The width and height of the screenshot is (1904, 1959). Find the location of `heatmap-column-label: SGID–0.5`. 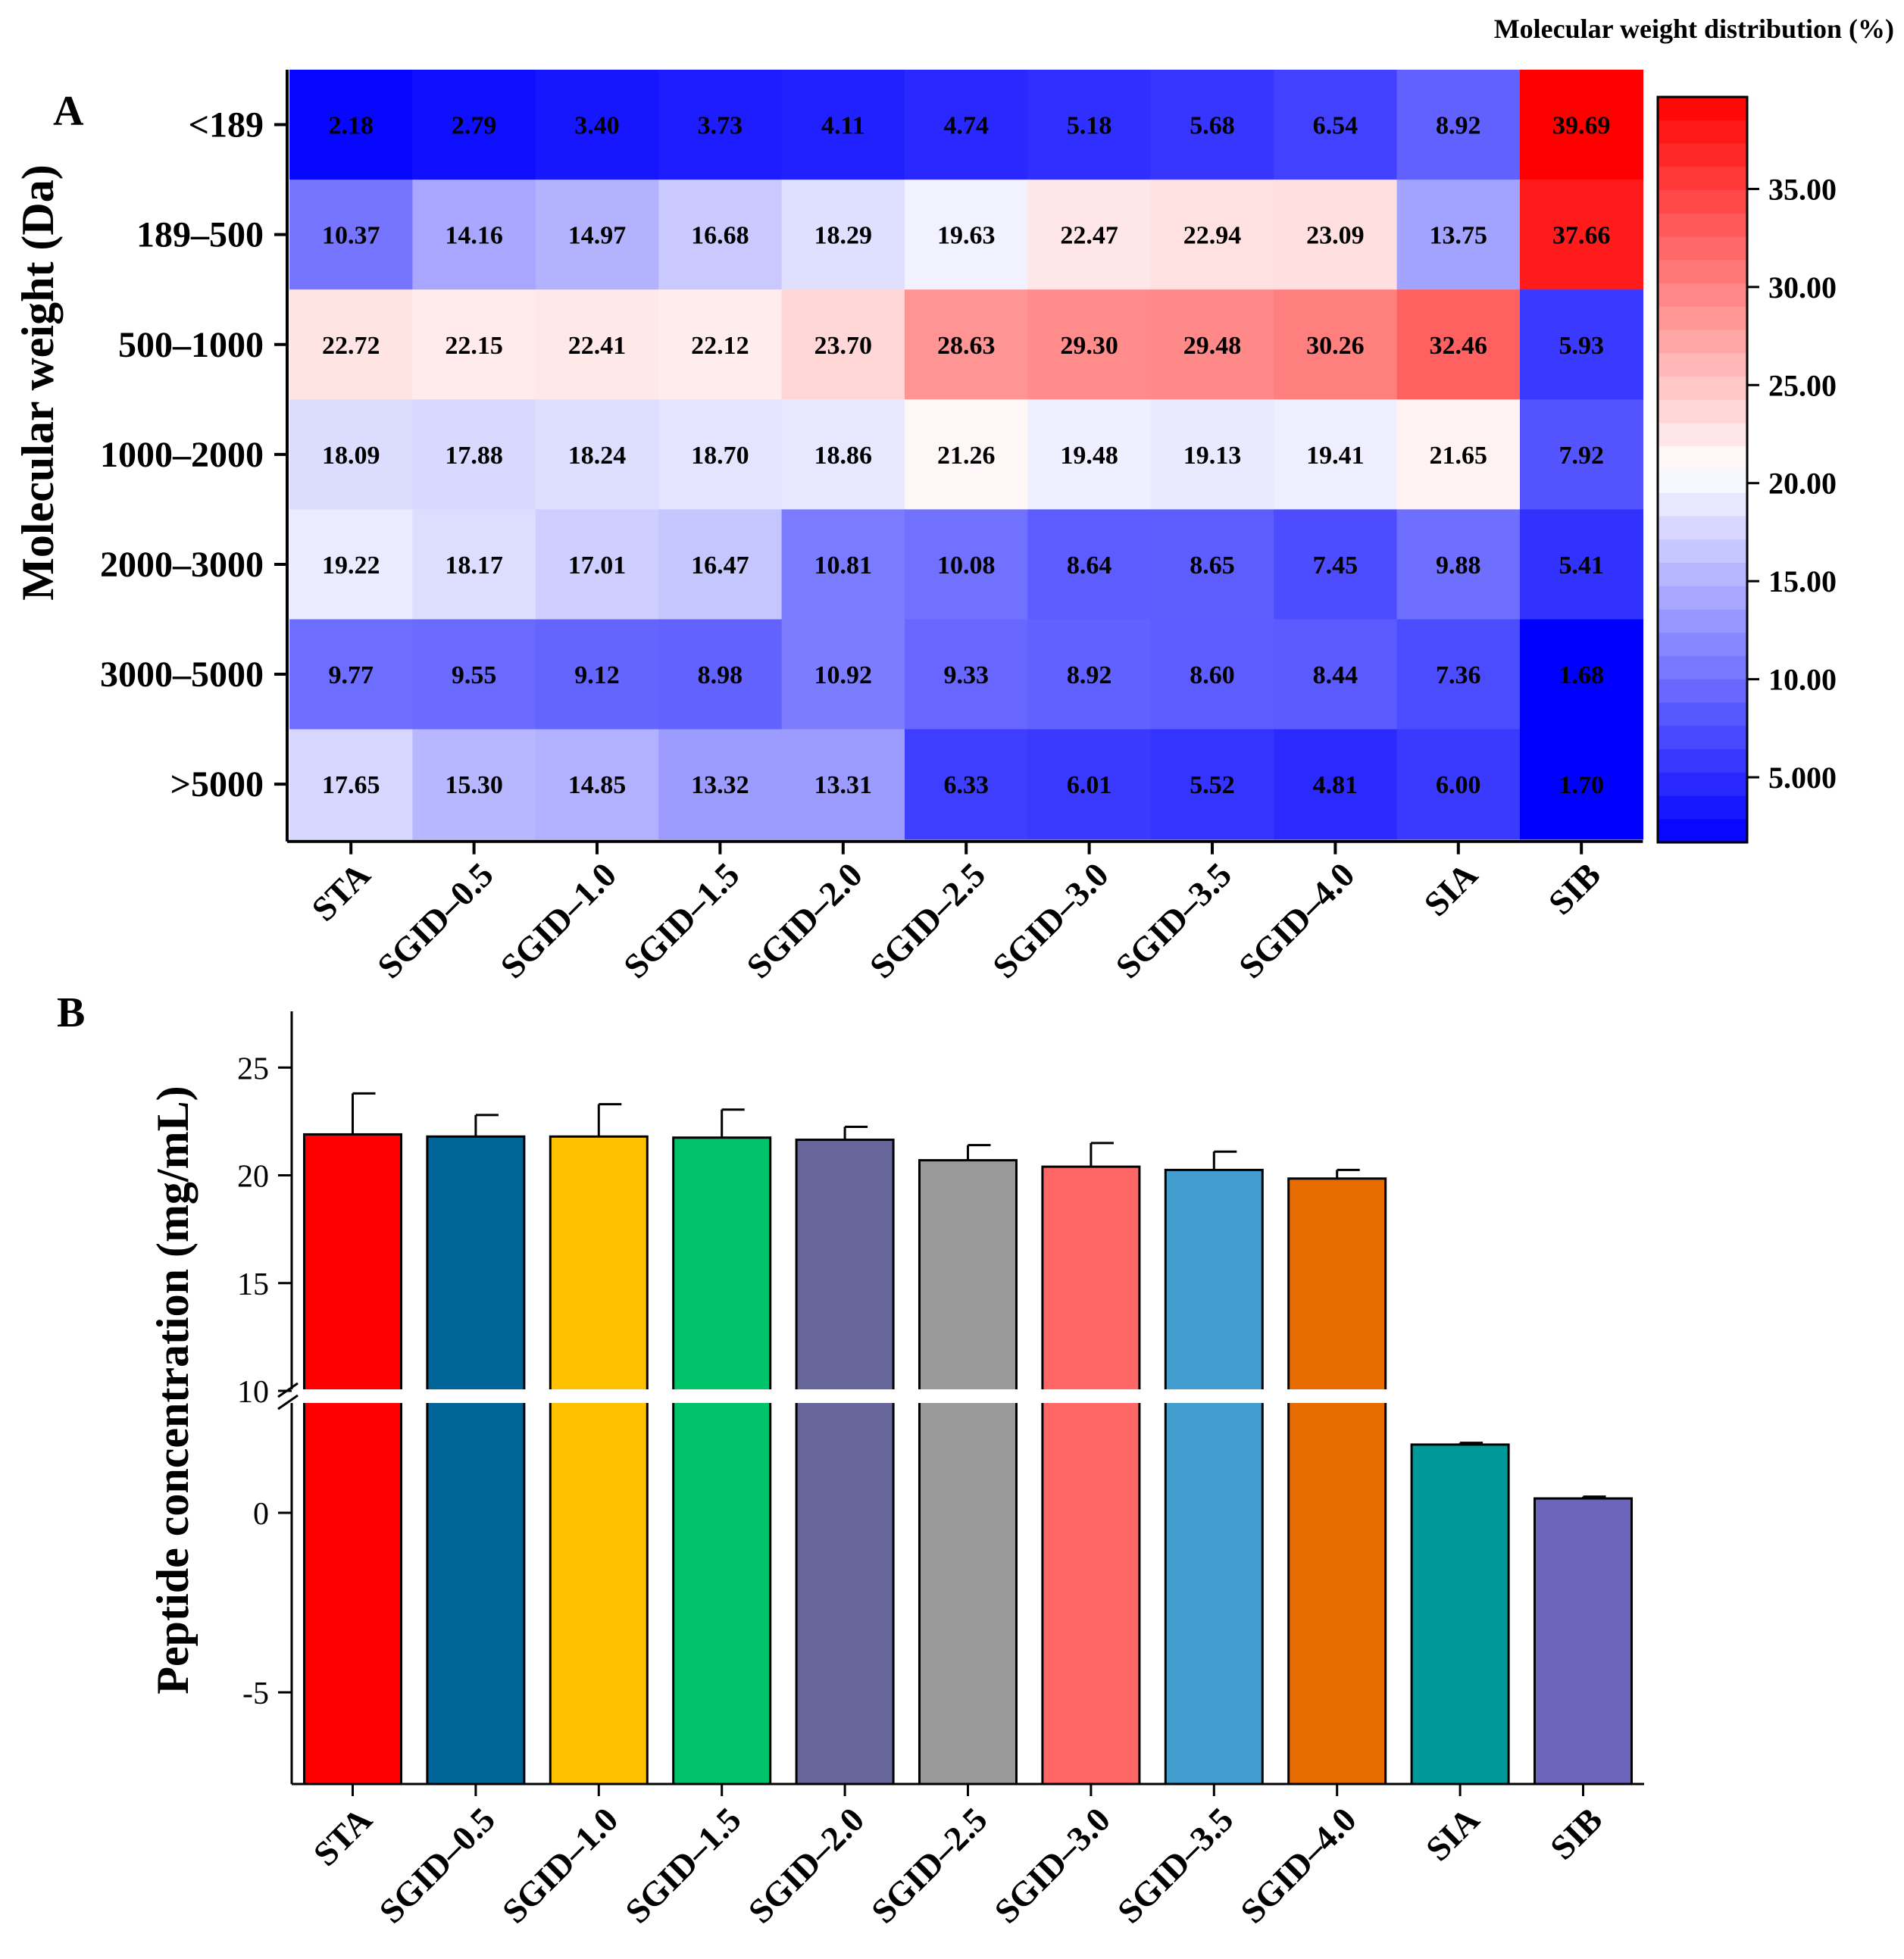

heatmap-column-label: SGID–0.5 is located at coordinates (435, 920).